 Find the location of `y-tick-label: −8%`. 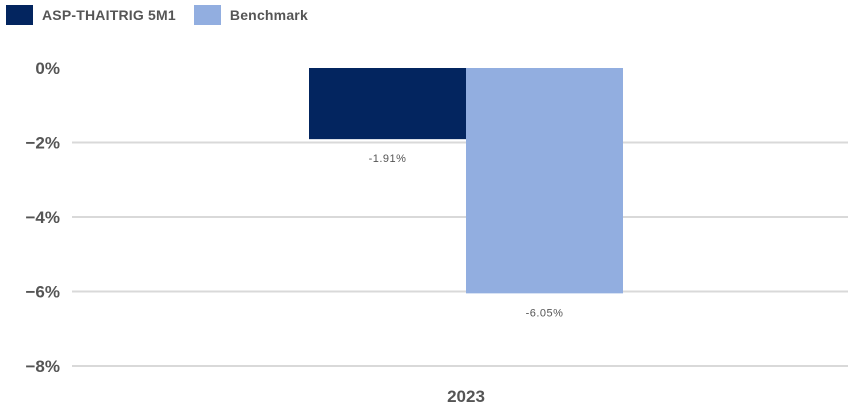

y-tick-label: −8% is located at coordinates (43, 366).